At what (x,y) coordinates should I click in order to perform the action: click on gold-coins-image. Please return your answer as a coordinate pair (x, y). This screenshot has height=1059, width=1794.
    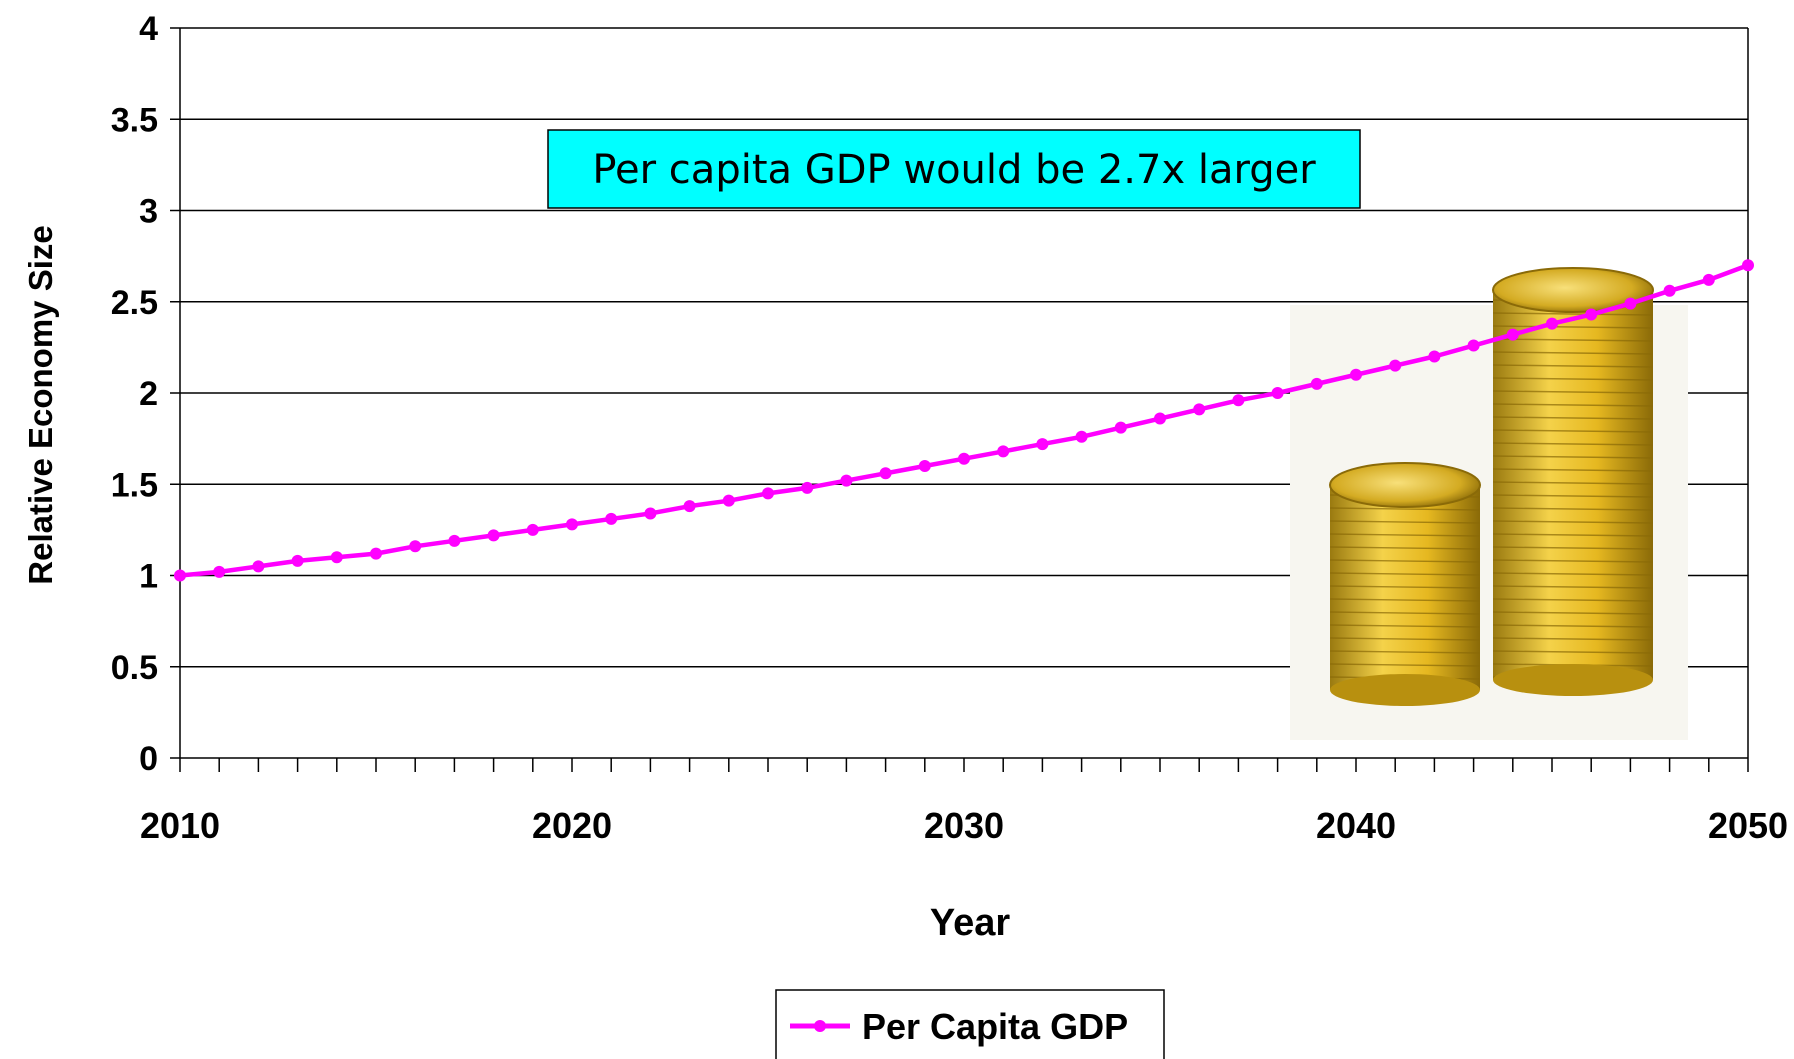
    Looking at the image, I should click on (1489, 503).